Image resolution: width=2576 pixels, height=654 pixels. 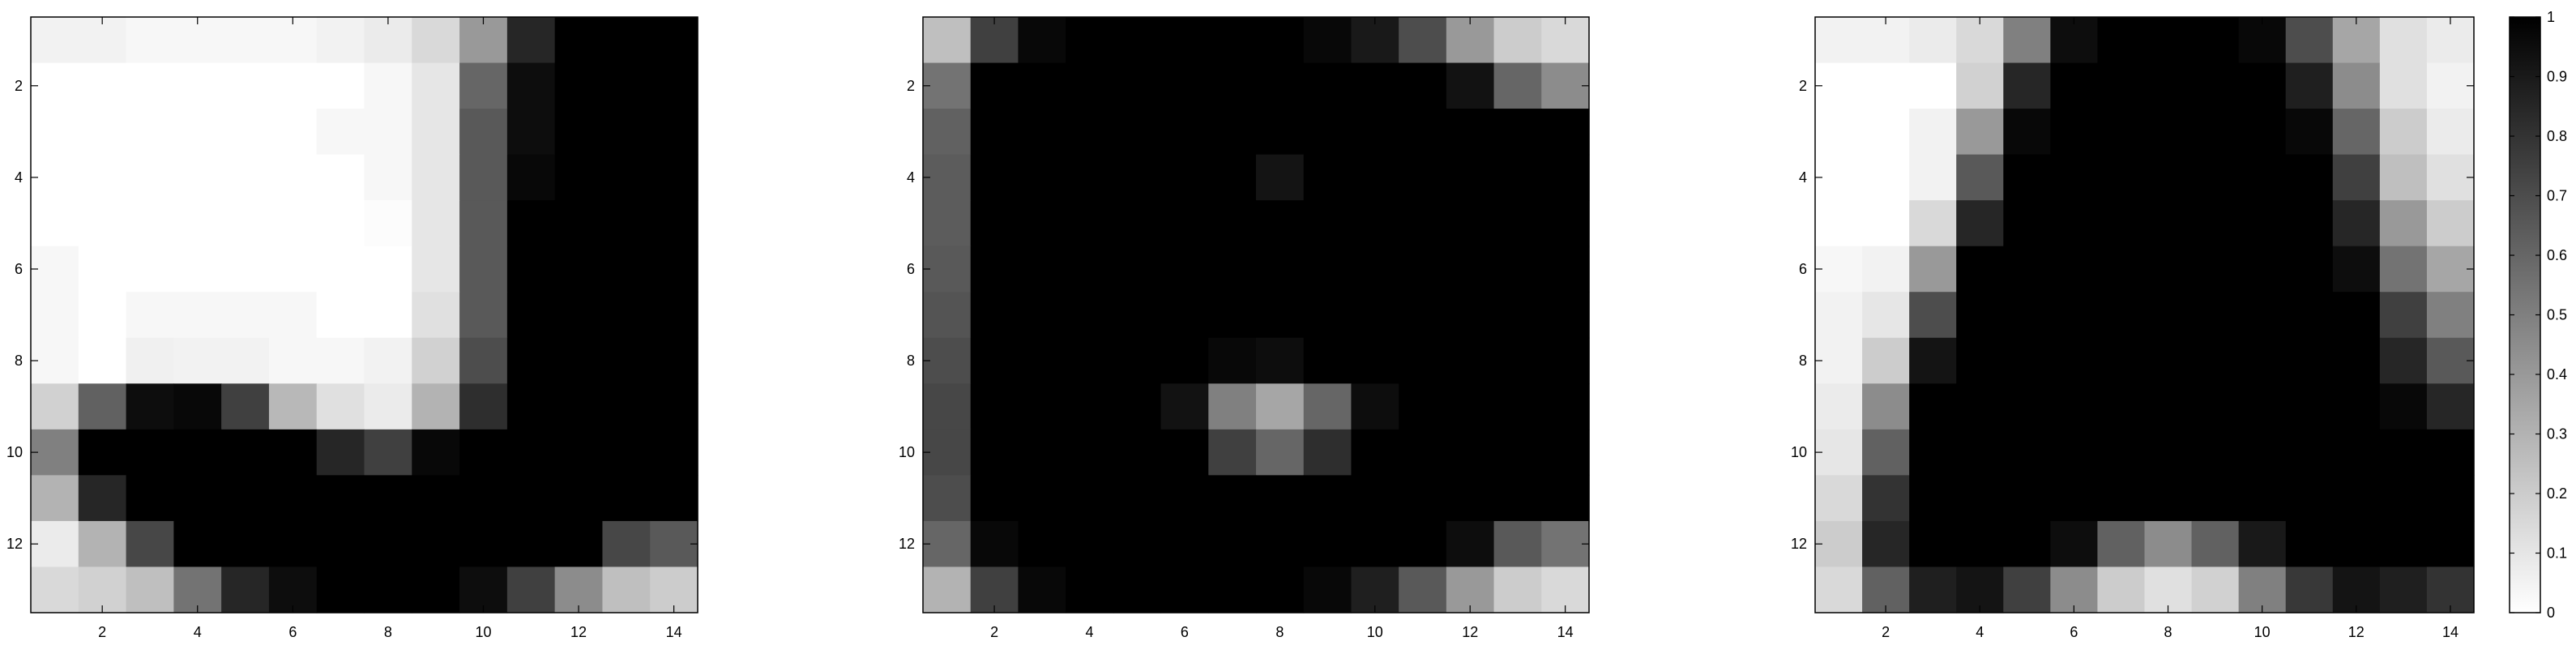 What do you see at coordinates (2557, 434) in the screenshot?
I see `colorbar-tick-label: 0.3` at bounding box center [2557, 434].